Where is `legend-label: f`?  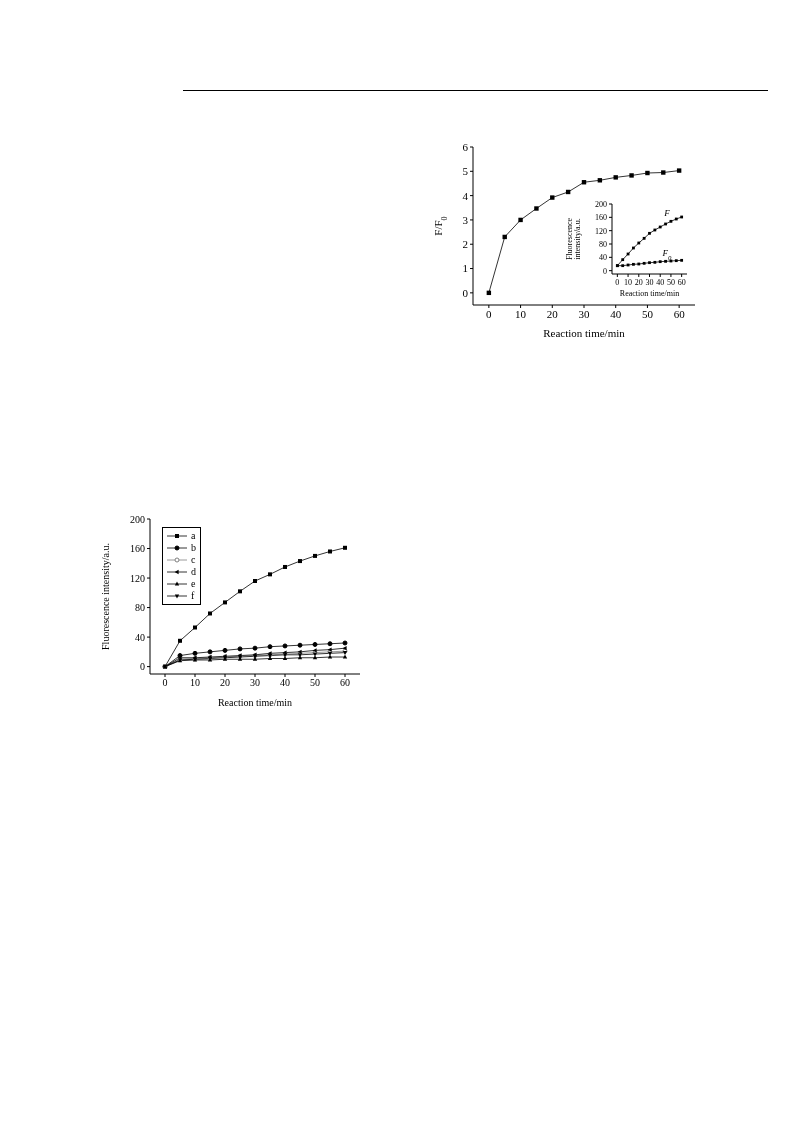 legend-label: f is located at coordinates (193, 596).